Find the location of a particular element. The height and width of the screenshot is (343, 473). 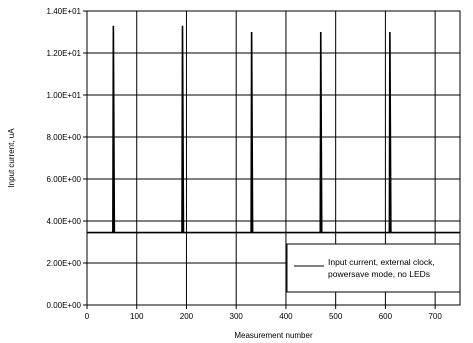

x-axis-ticks: 0 100 200 300 400 500 600 700 is located at coordinates (263, 313).